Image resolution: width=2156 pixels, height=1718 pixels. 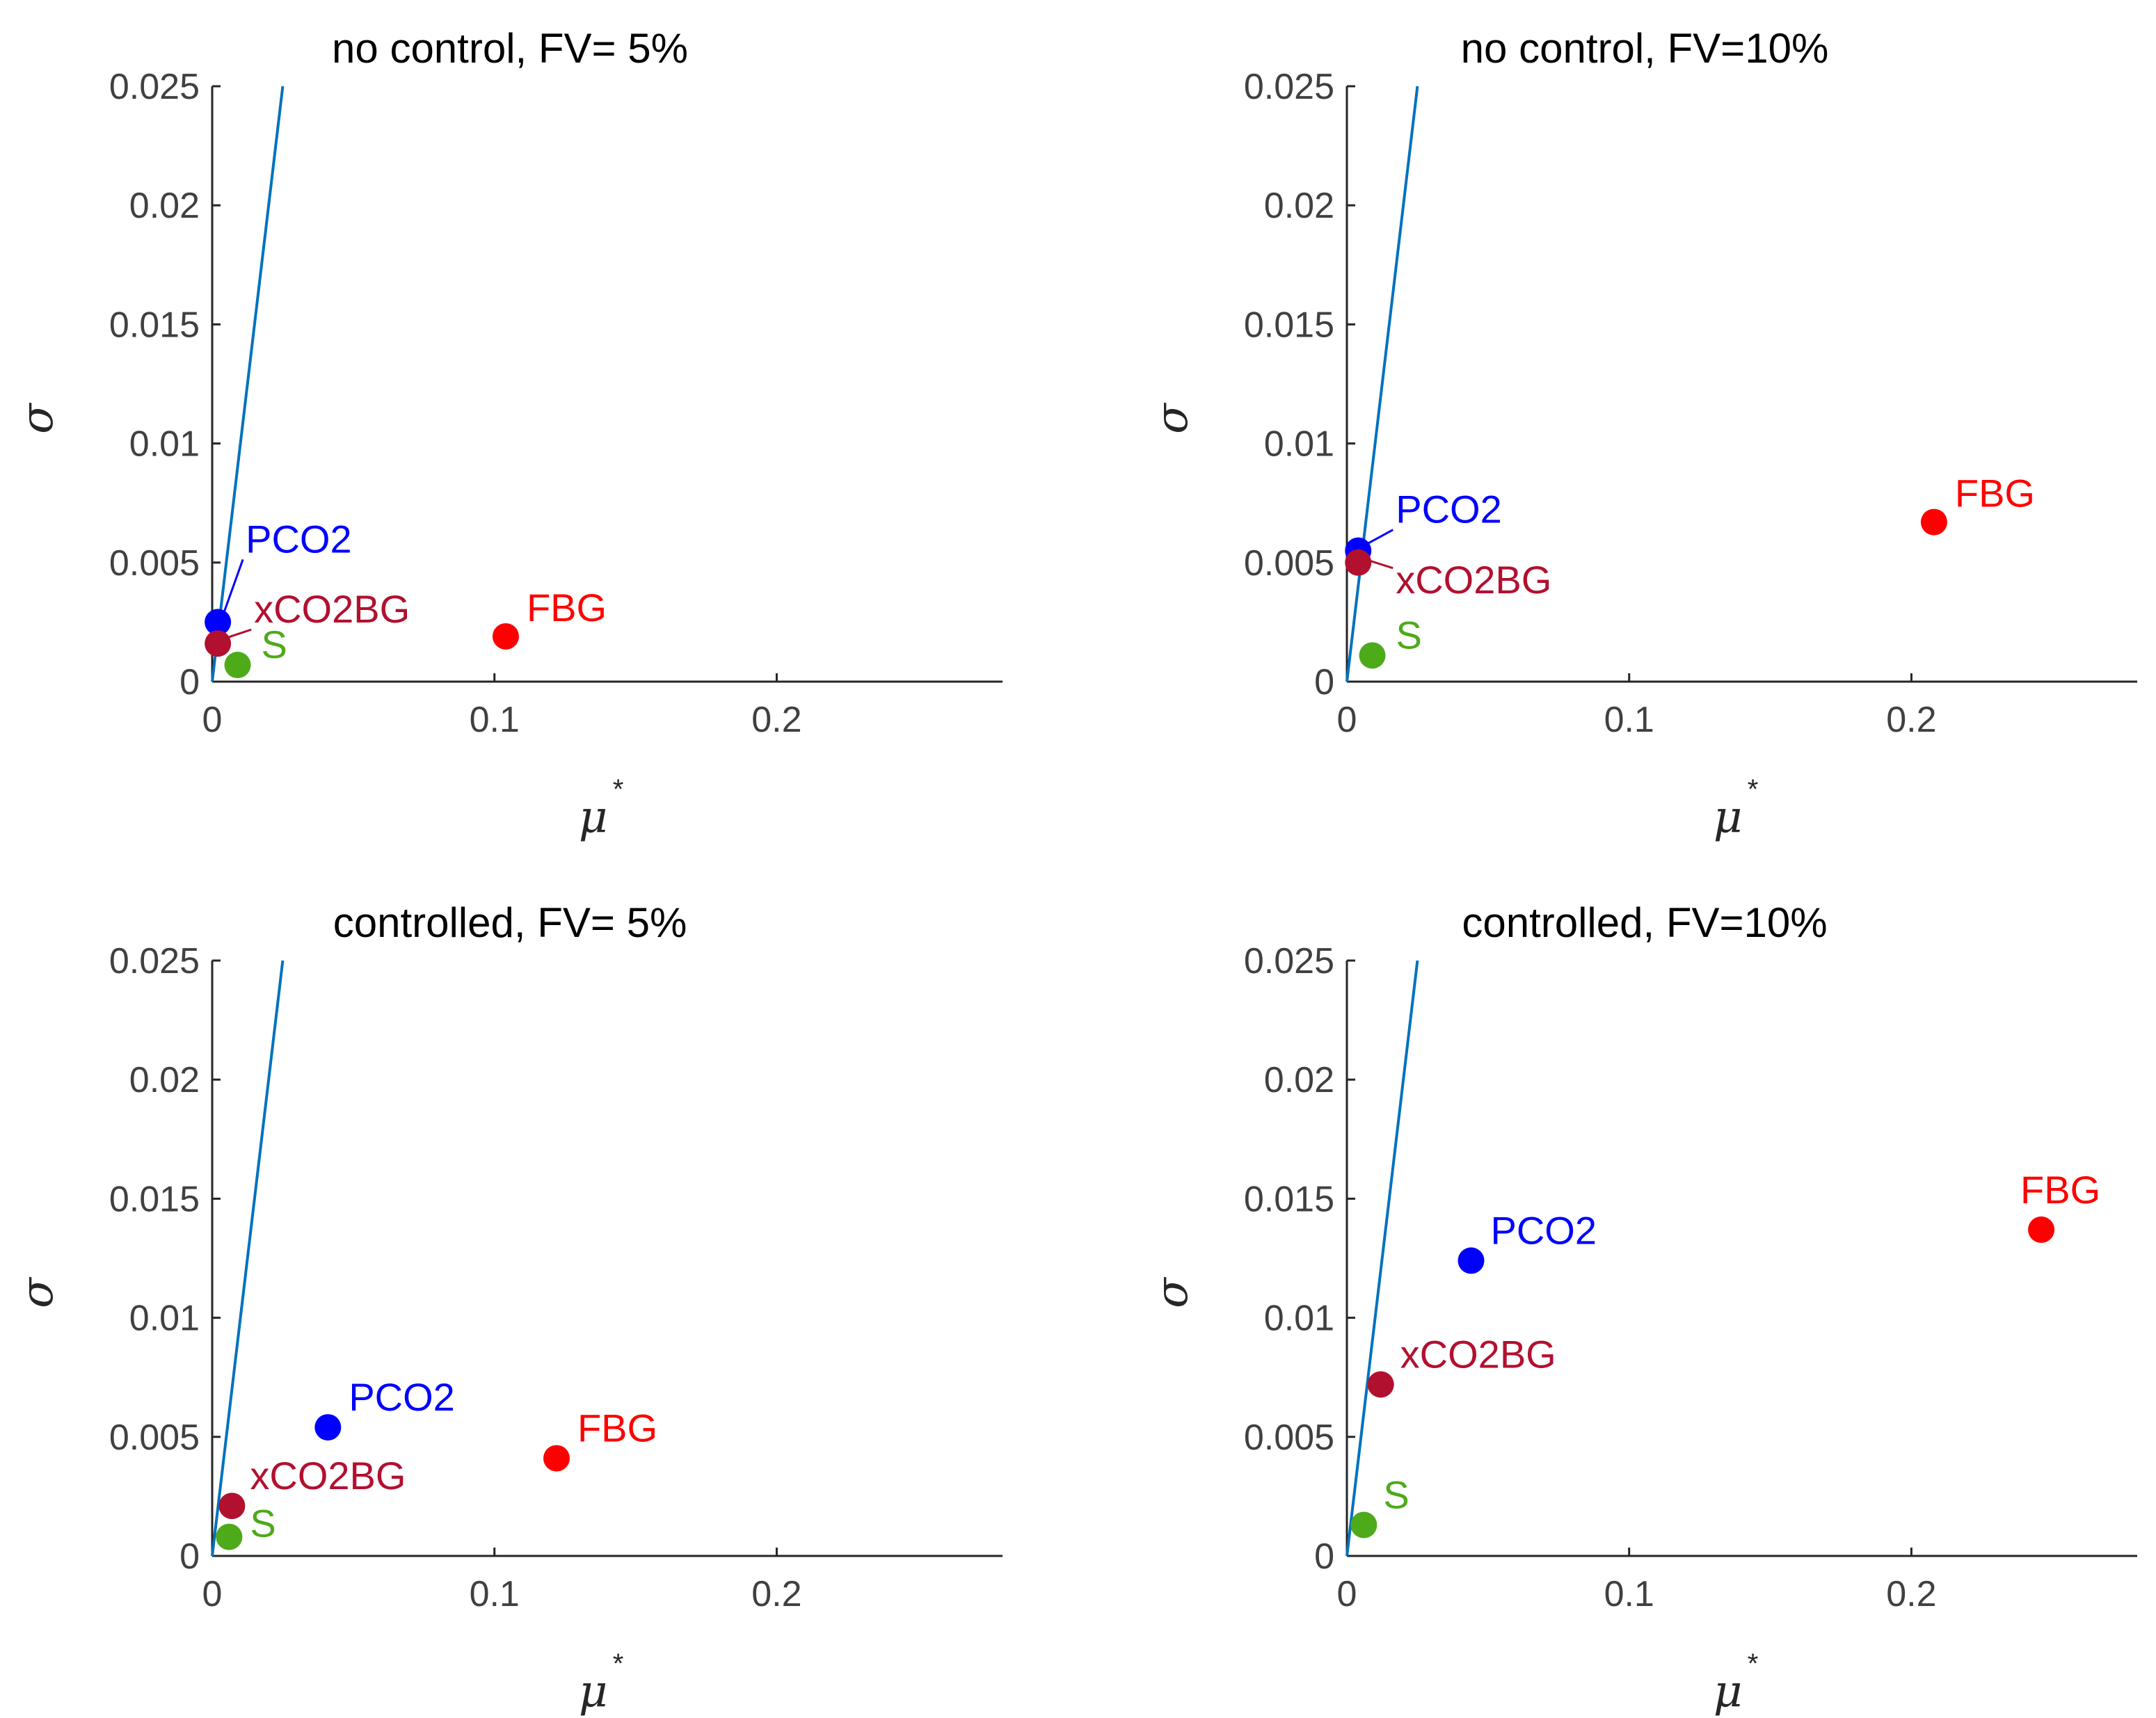 I want to click on chart-title: no control, FV=10%, so click(x=1645, y=48).